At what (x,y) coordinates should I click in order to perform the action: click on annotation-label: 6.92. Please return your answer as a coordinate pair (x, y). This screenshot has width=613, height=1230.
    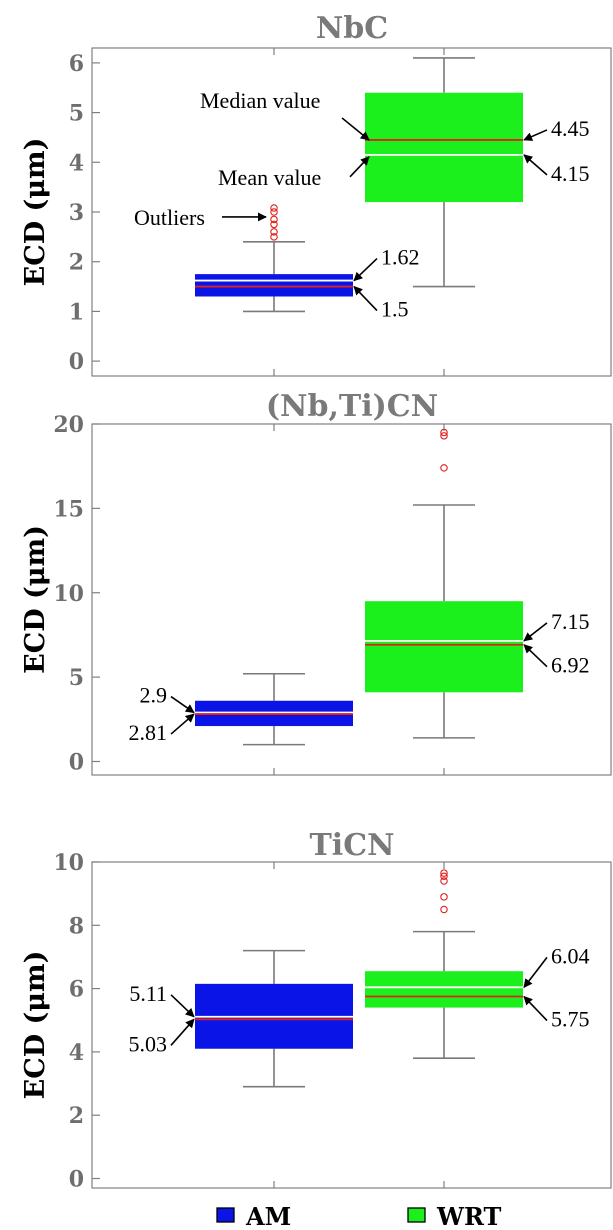
    Looking at the image, I should click on (570, 665).